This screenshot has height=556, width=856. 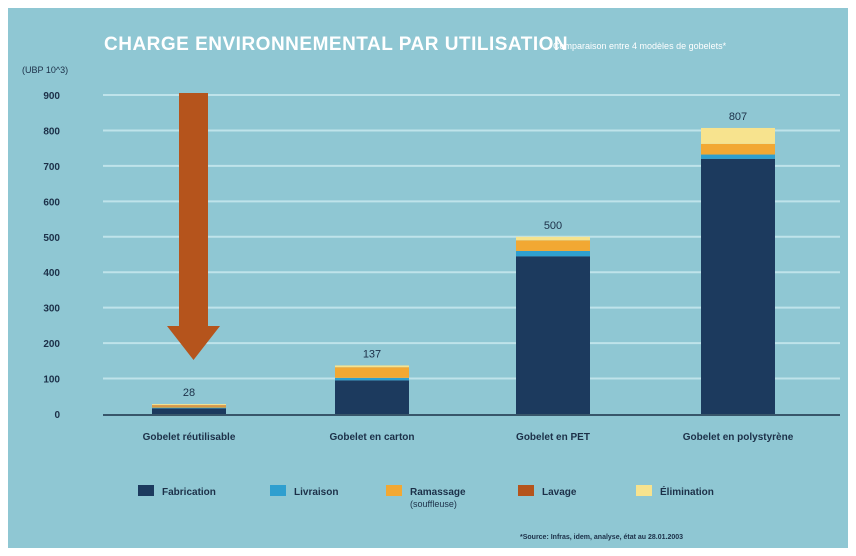 What do you see at coordinates (45, 70) in the screenshot?
I see `y-axis-unit-label: (UBP 10^3)` at bounding box center [45, 70].